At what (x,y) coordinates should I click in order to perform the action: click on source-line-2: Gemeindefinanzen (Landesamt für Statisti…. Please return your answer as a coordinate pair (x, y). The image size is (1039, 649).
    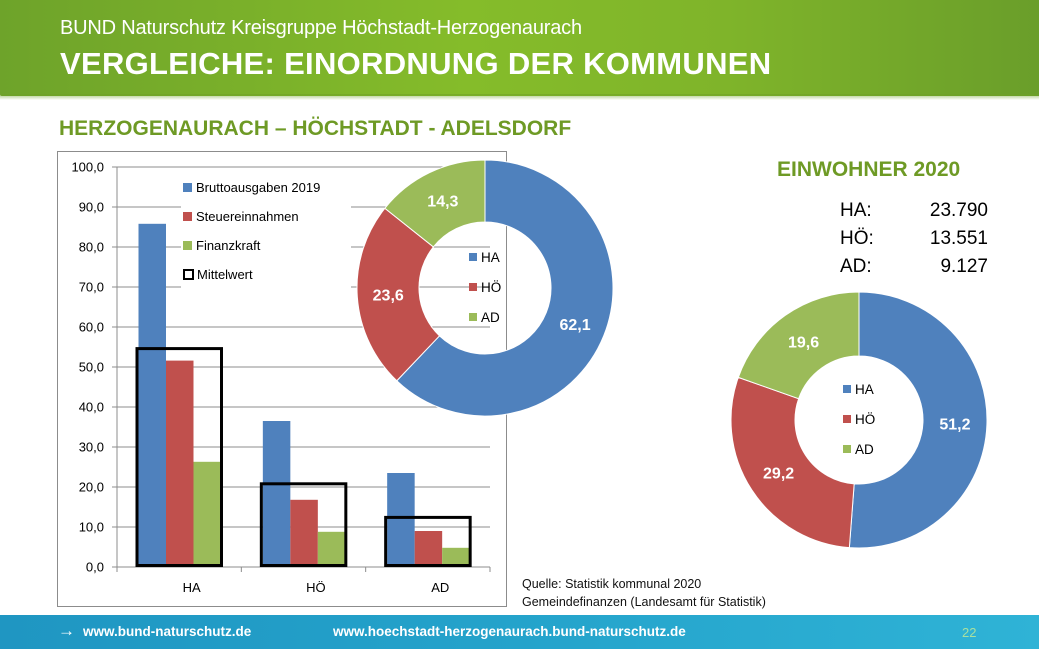
    Looking at the image, I should click on (644, 602).